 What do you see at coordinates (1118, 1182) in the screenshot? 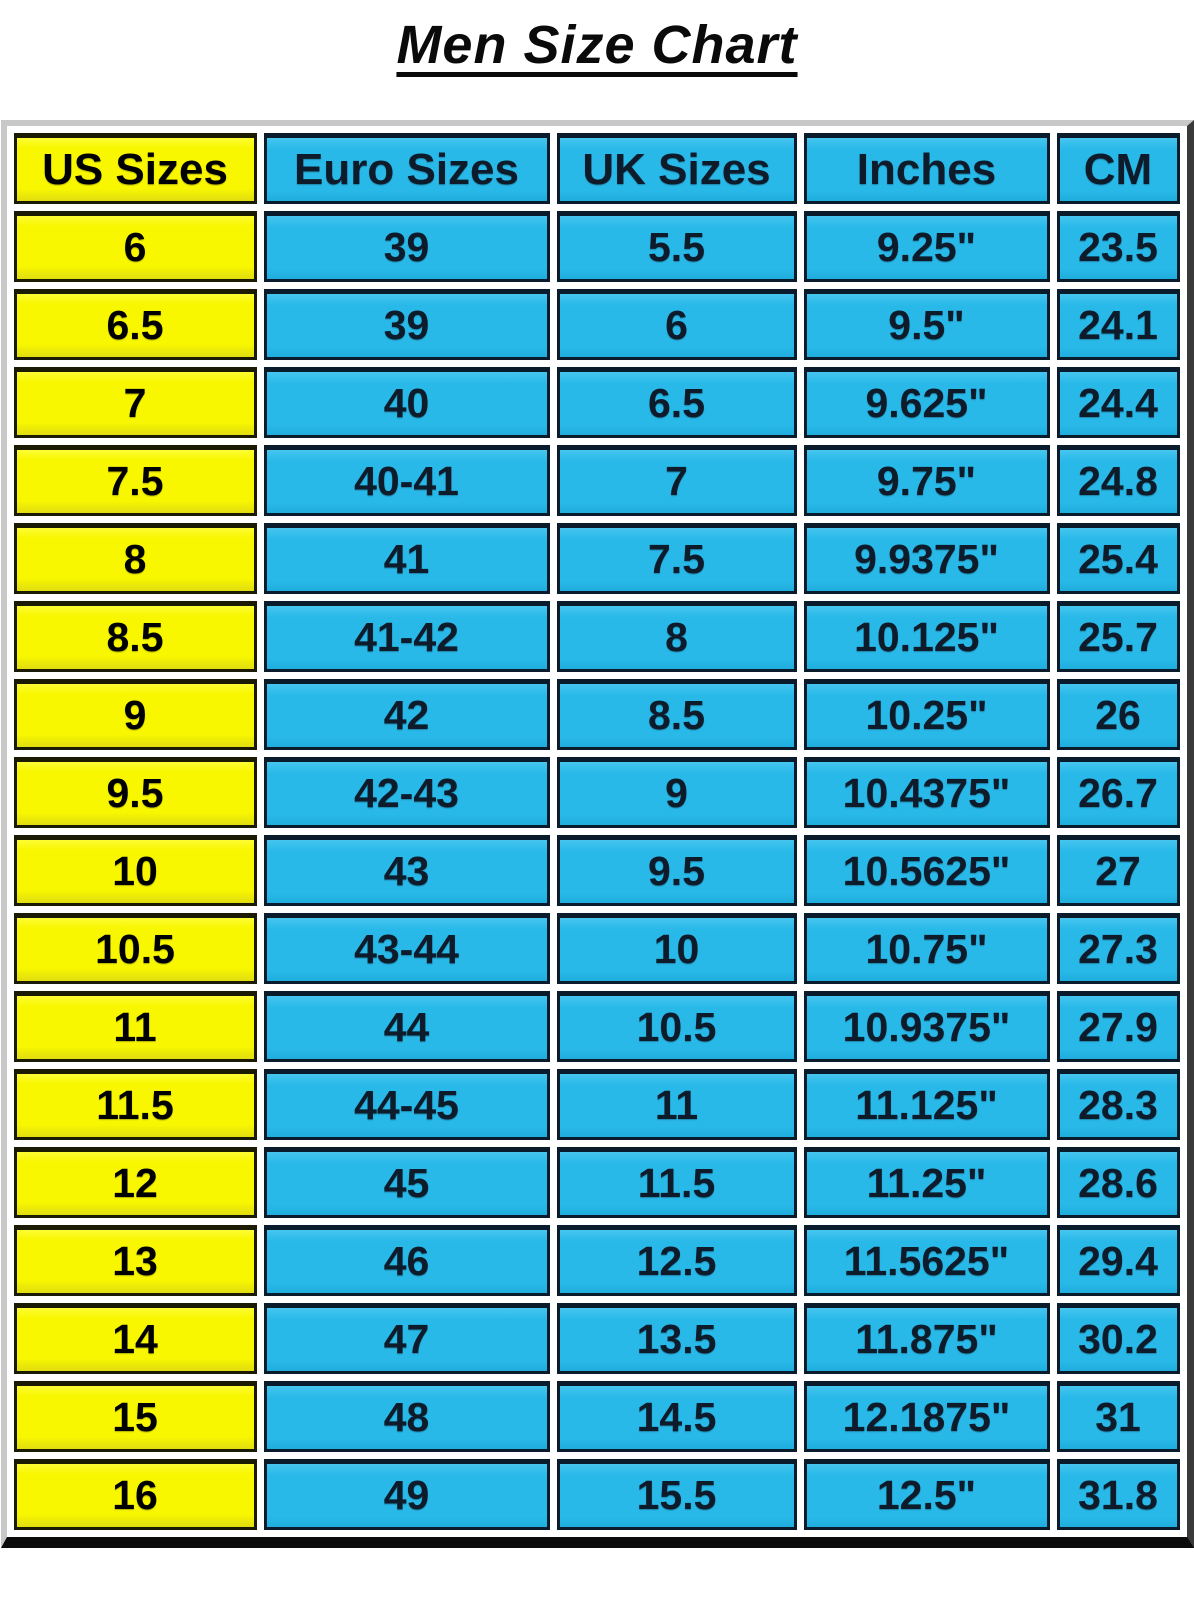
I see `table-cell: 28.6` at bounding box center [1118, 1182].